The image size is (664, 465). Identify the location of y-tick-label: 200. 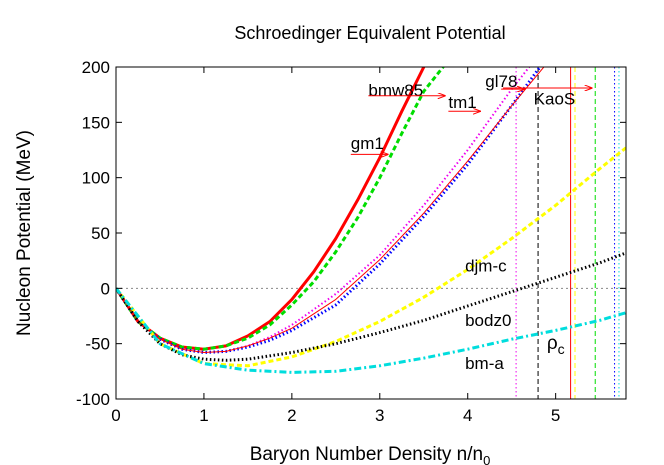
(96, 67).